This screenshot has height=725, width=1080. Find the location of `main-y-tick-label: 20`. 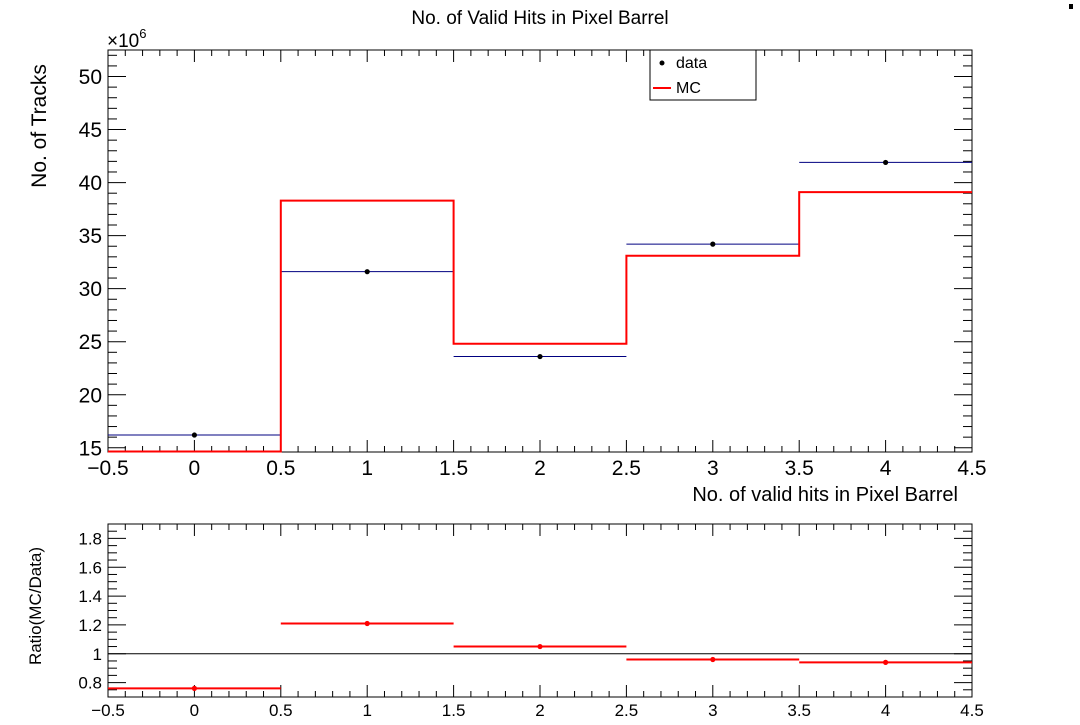

main-y-tick-label: 20 is located at coordinates (90, 395).